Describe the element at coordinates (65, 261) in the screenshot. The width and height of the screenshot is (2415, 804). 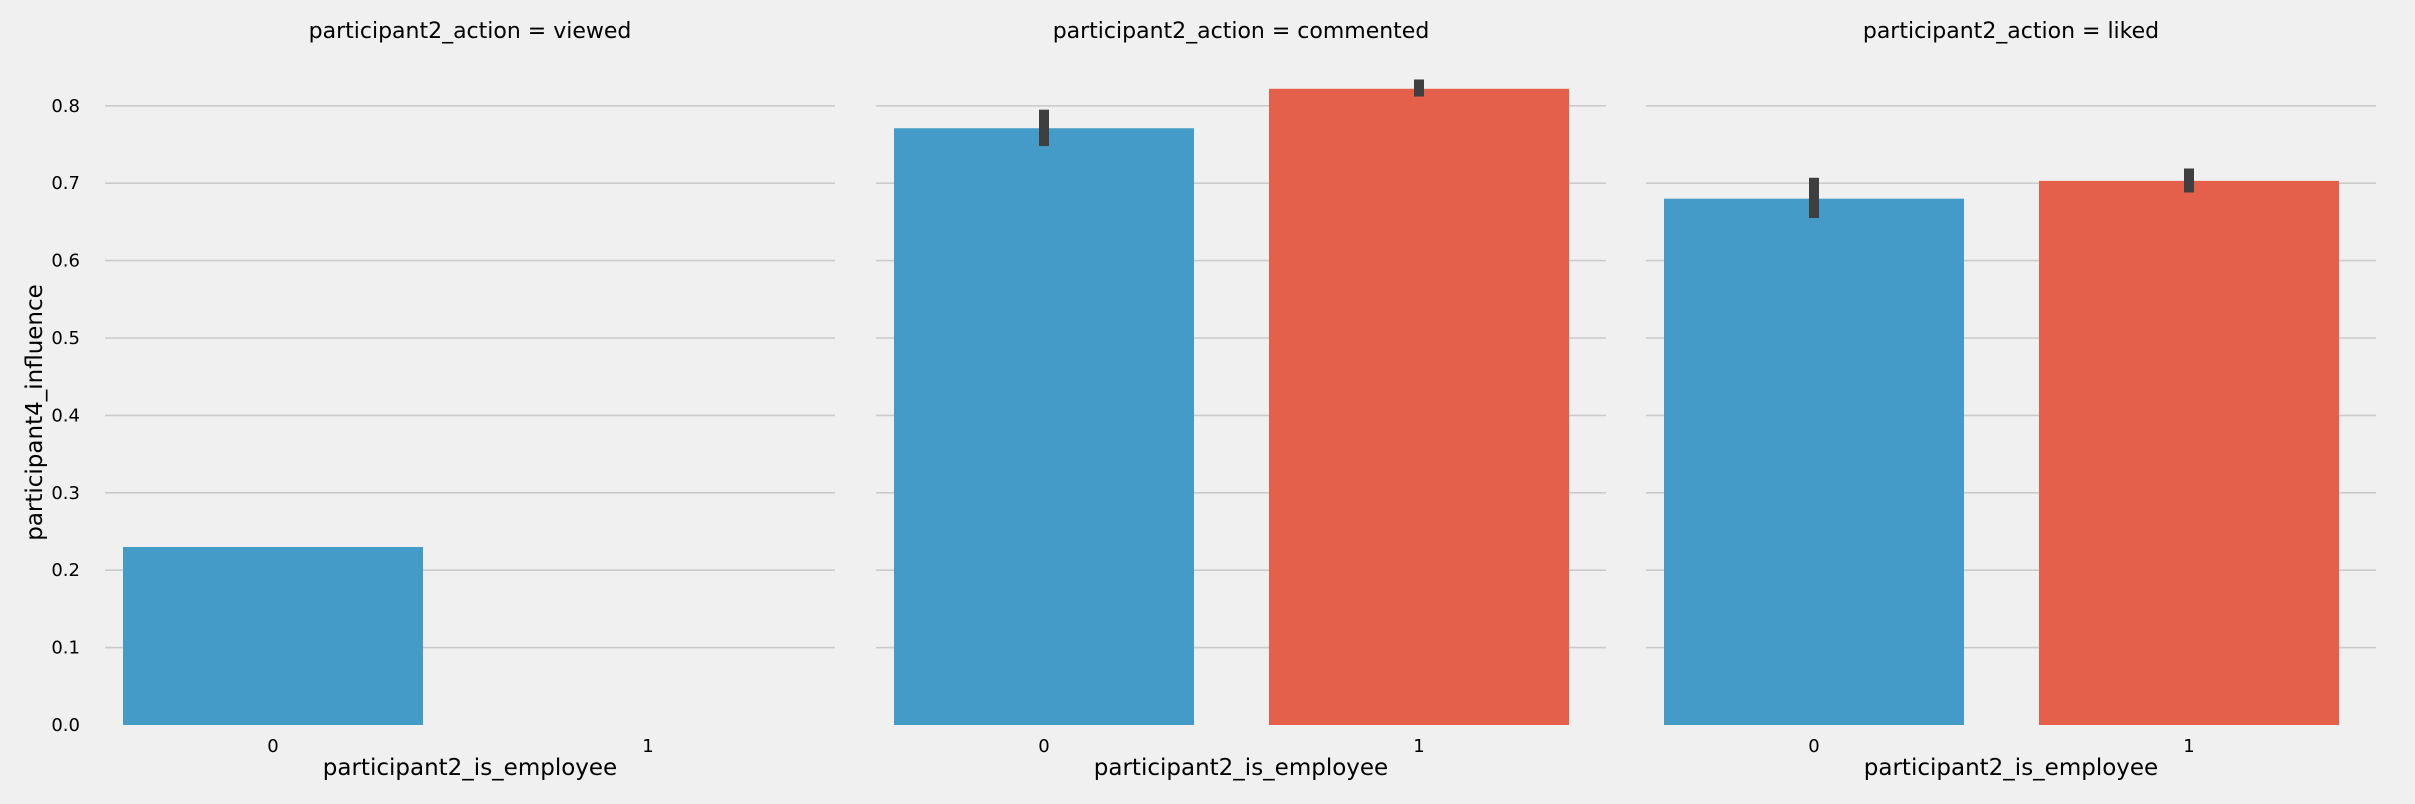
I see `y-tick-label: 0.6` at that location.